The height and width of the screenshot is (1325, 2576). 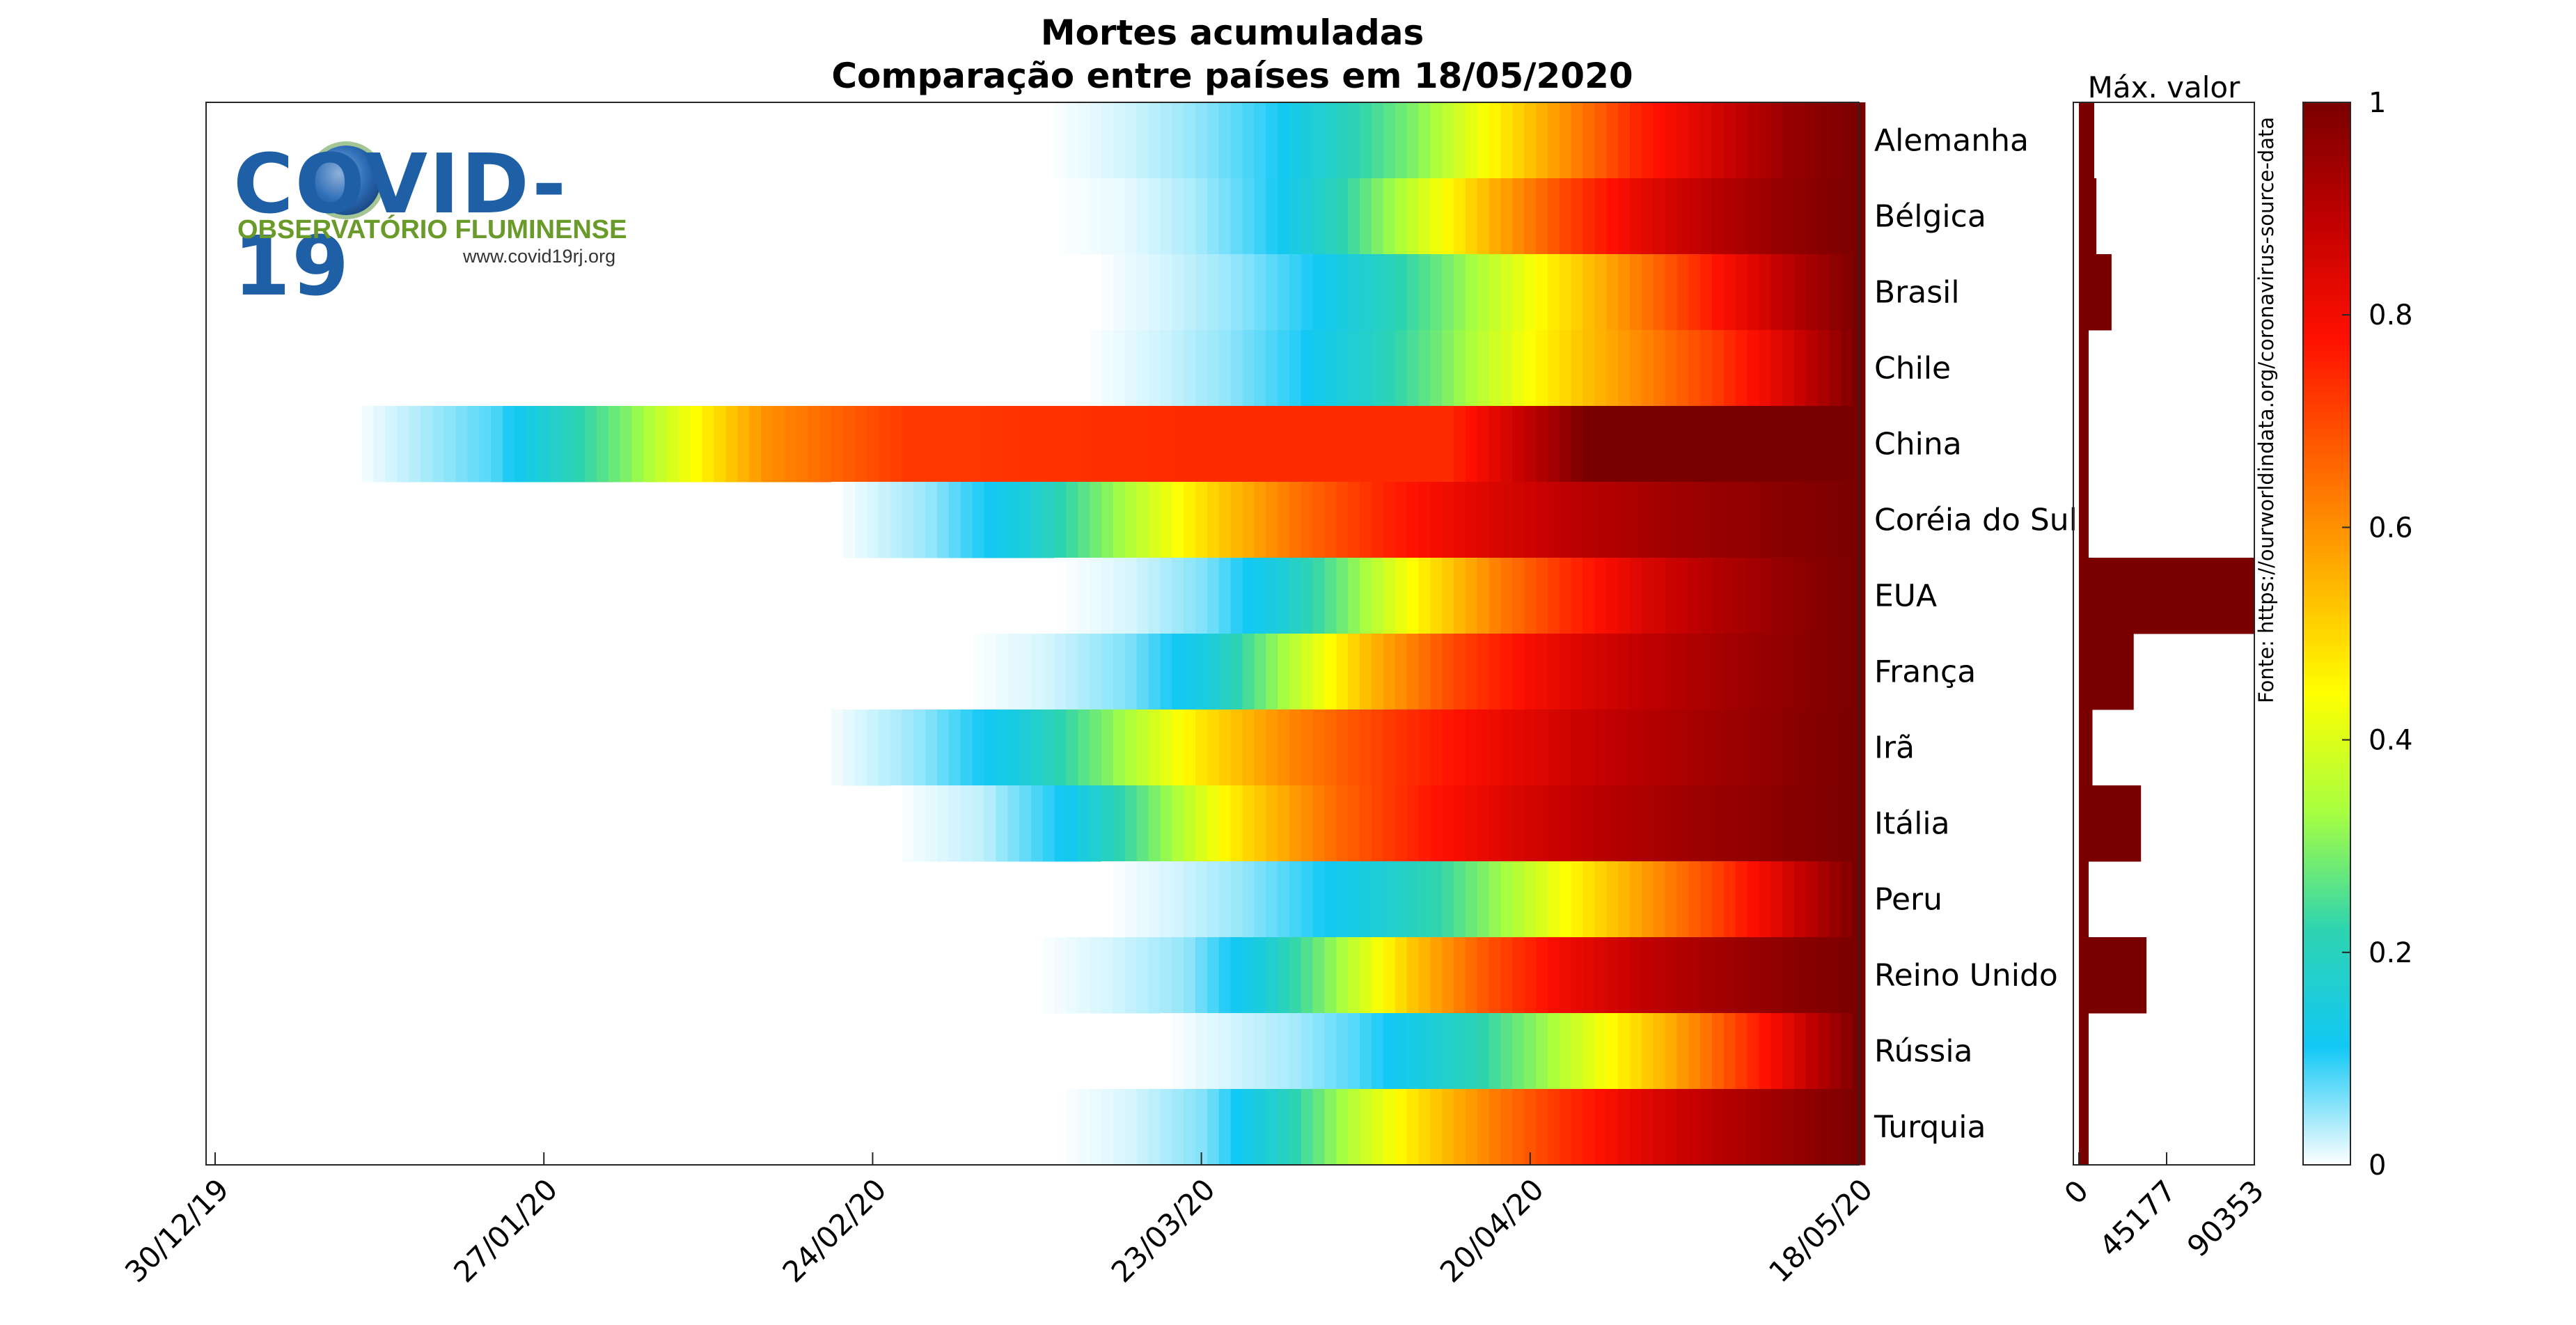 What do you see at coordinates (539, 256) in the screenshot?
I see `logo-url: www.covid19rj.org` at bounding box center [539, 256].